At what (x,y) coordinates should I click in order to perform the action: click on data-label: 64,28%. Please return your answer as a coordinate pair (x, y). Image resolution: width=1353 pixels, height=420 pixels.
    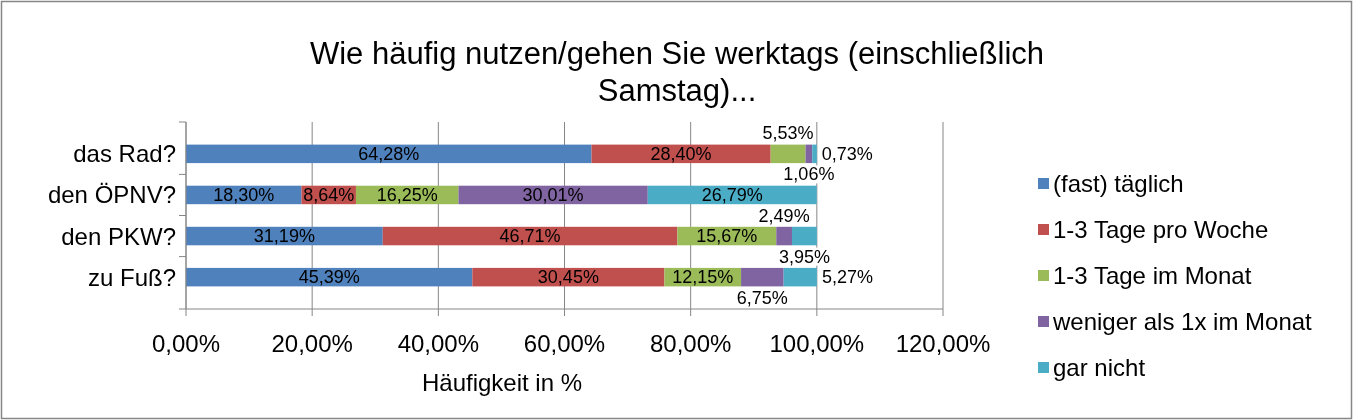
    Looking at the image, I should click on (389, 153).